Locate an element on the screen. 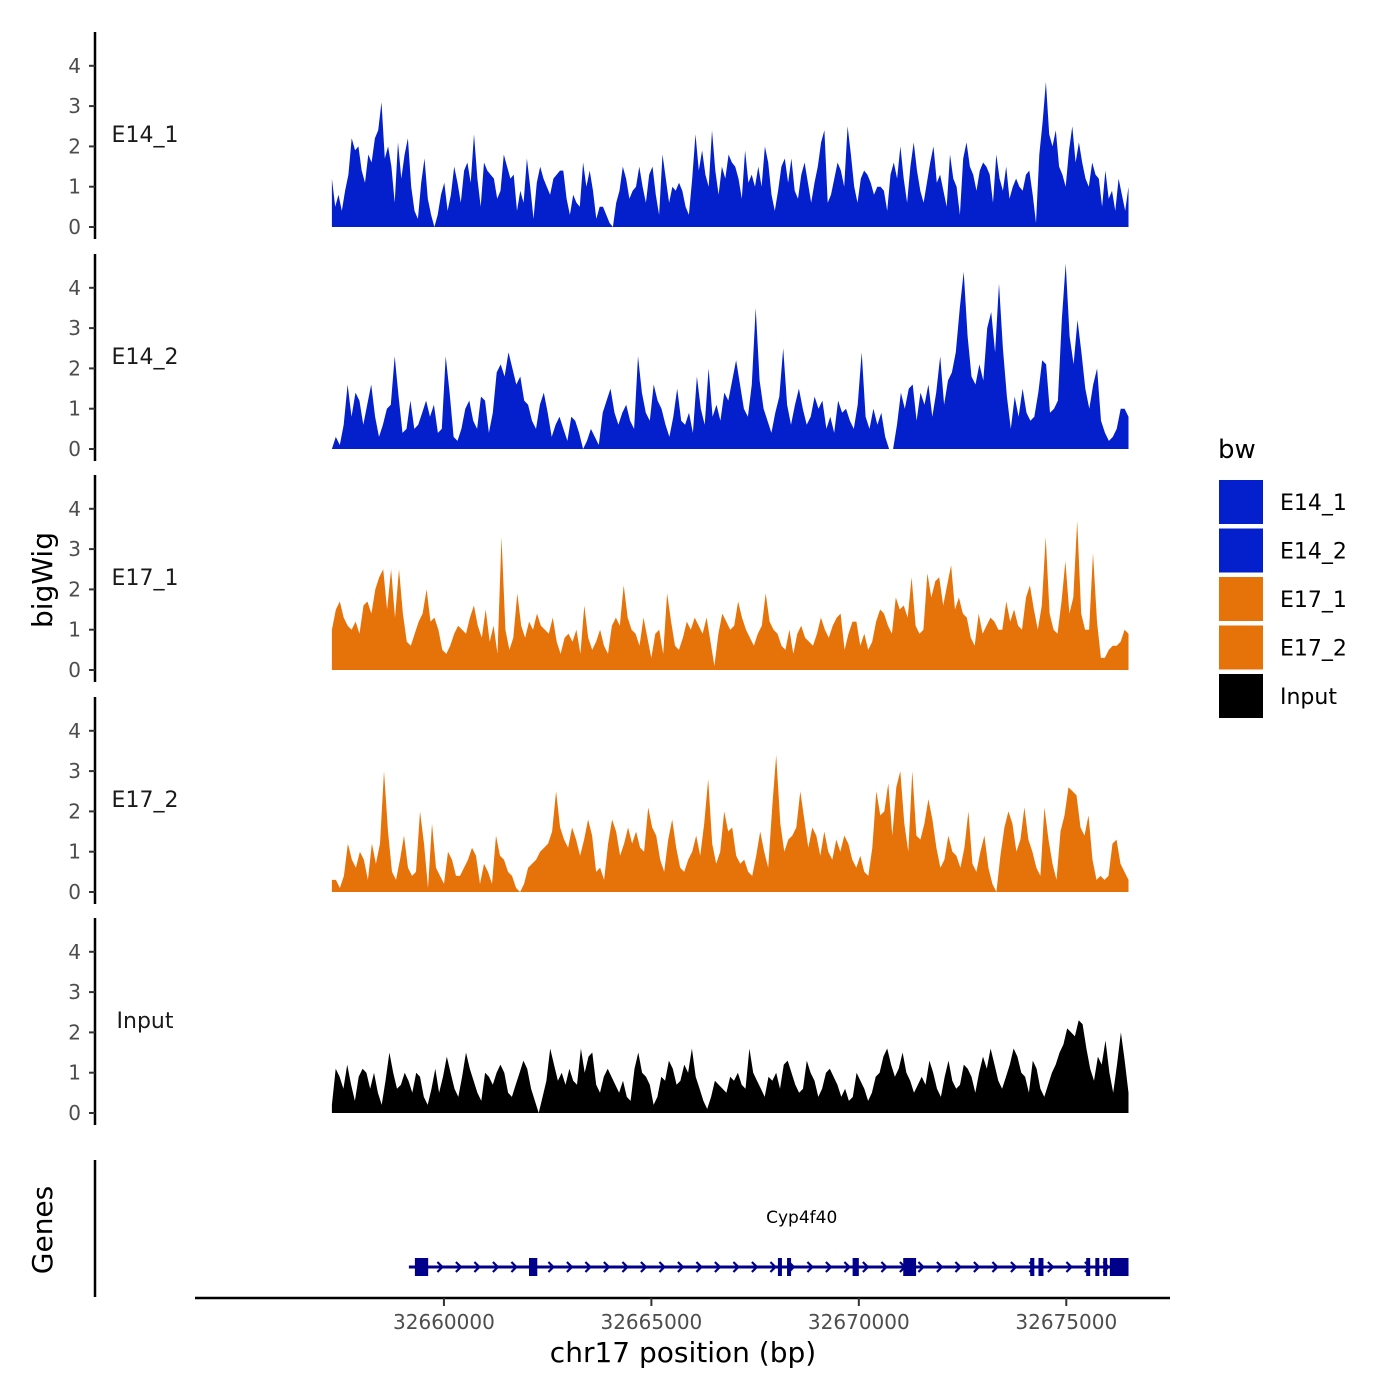 This screenshot has height=1400, width=1400. track-label: Input is located at coordinates (145, 1021).